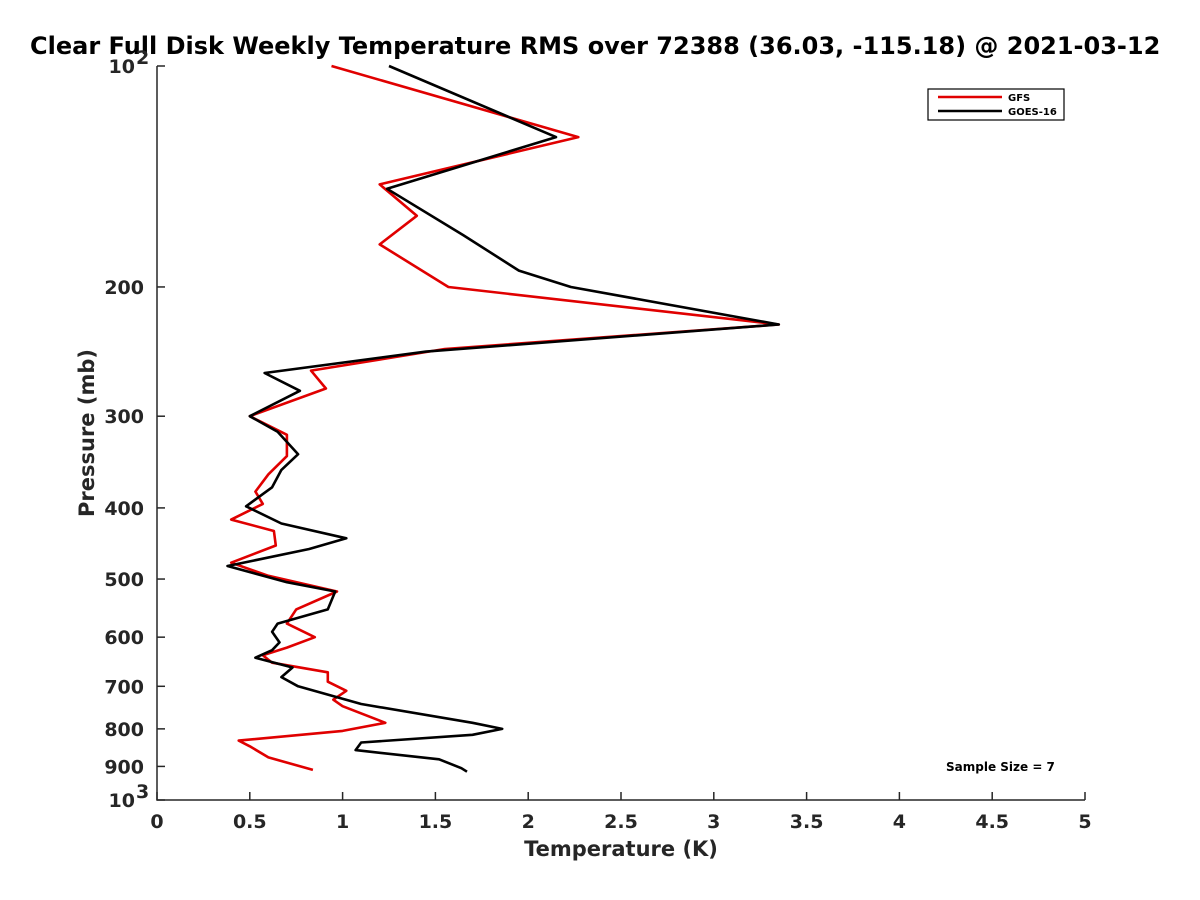 This screenshot has height=900, width=1200. I want to click on y-axis-label: Pressure (mb), so click(87, 433).